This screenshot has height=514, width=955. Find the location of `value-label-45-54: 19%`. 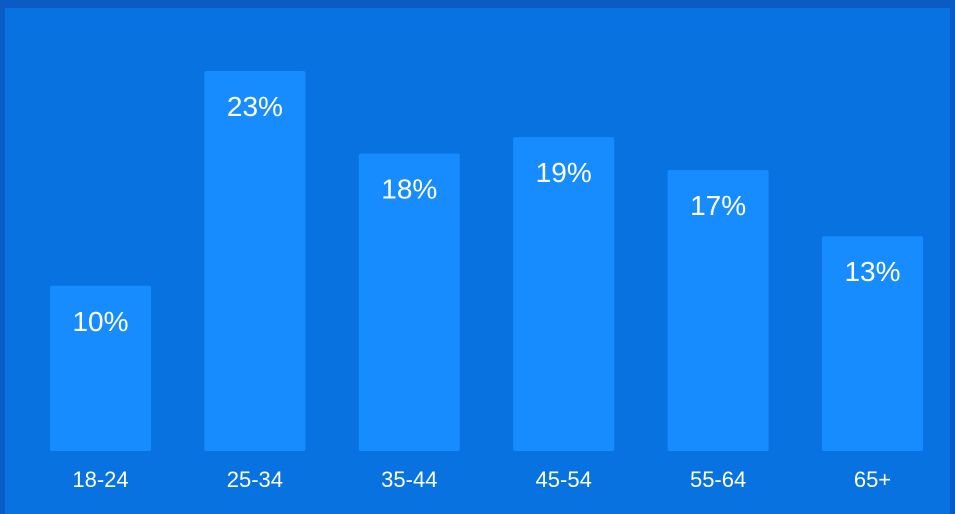

value-label-45-54: 19% is located at coordinates (564, 172).